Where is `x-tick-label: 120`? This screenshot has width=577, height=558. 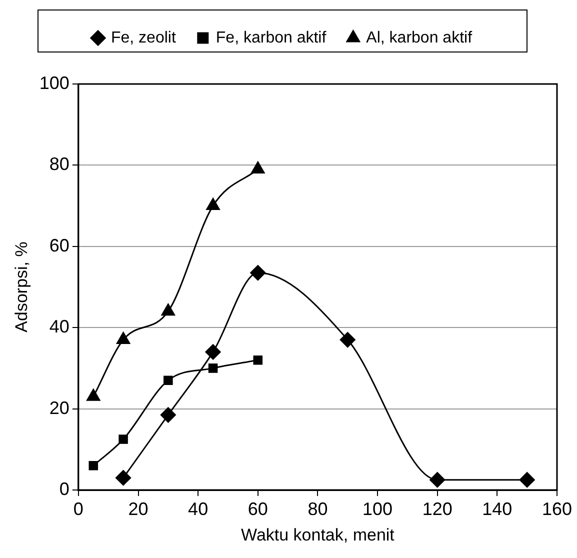 x-tick-label: 120 is located at coordinates (437, 508).